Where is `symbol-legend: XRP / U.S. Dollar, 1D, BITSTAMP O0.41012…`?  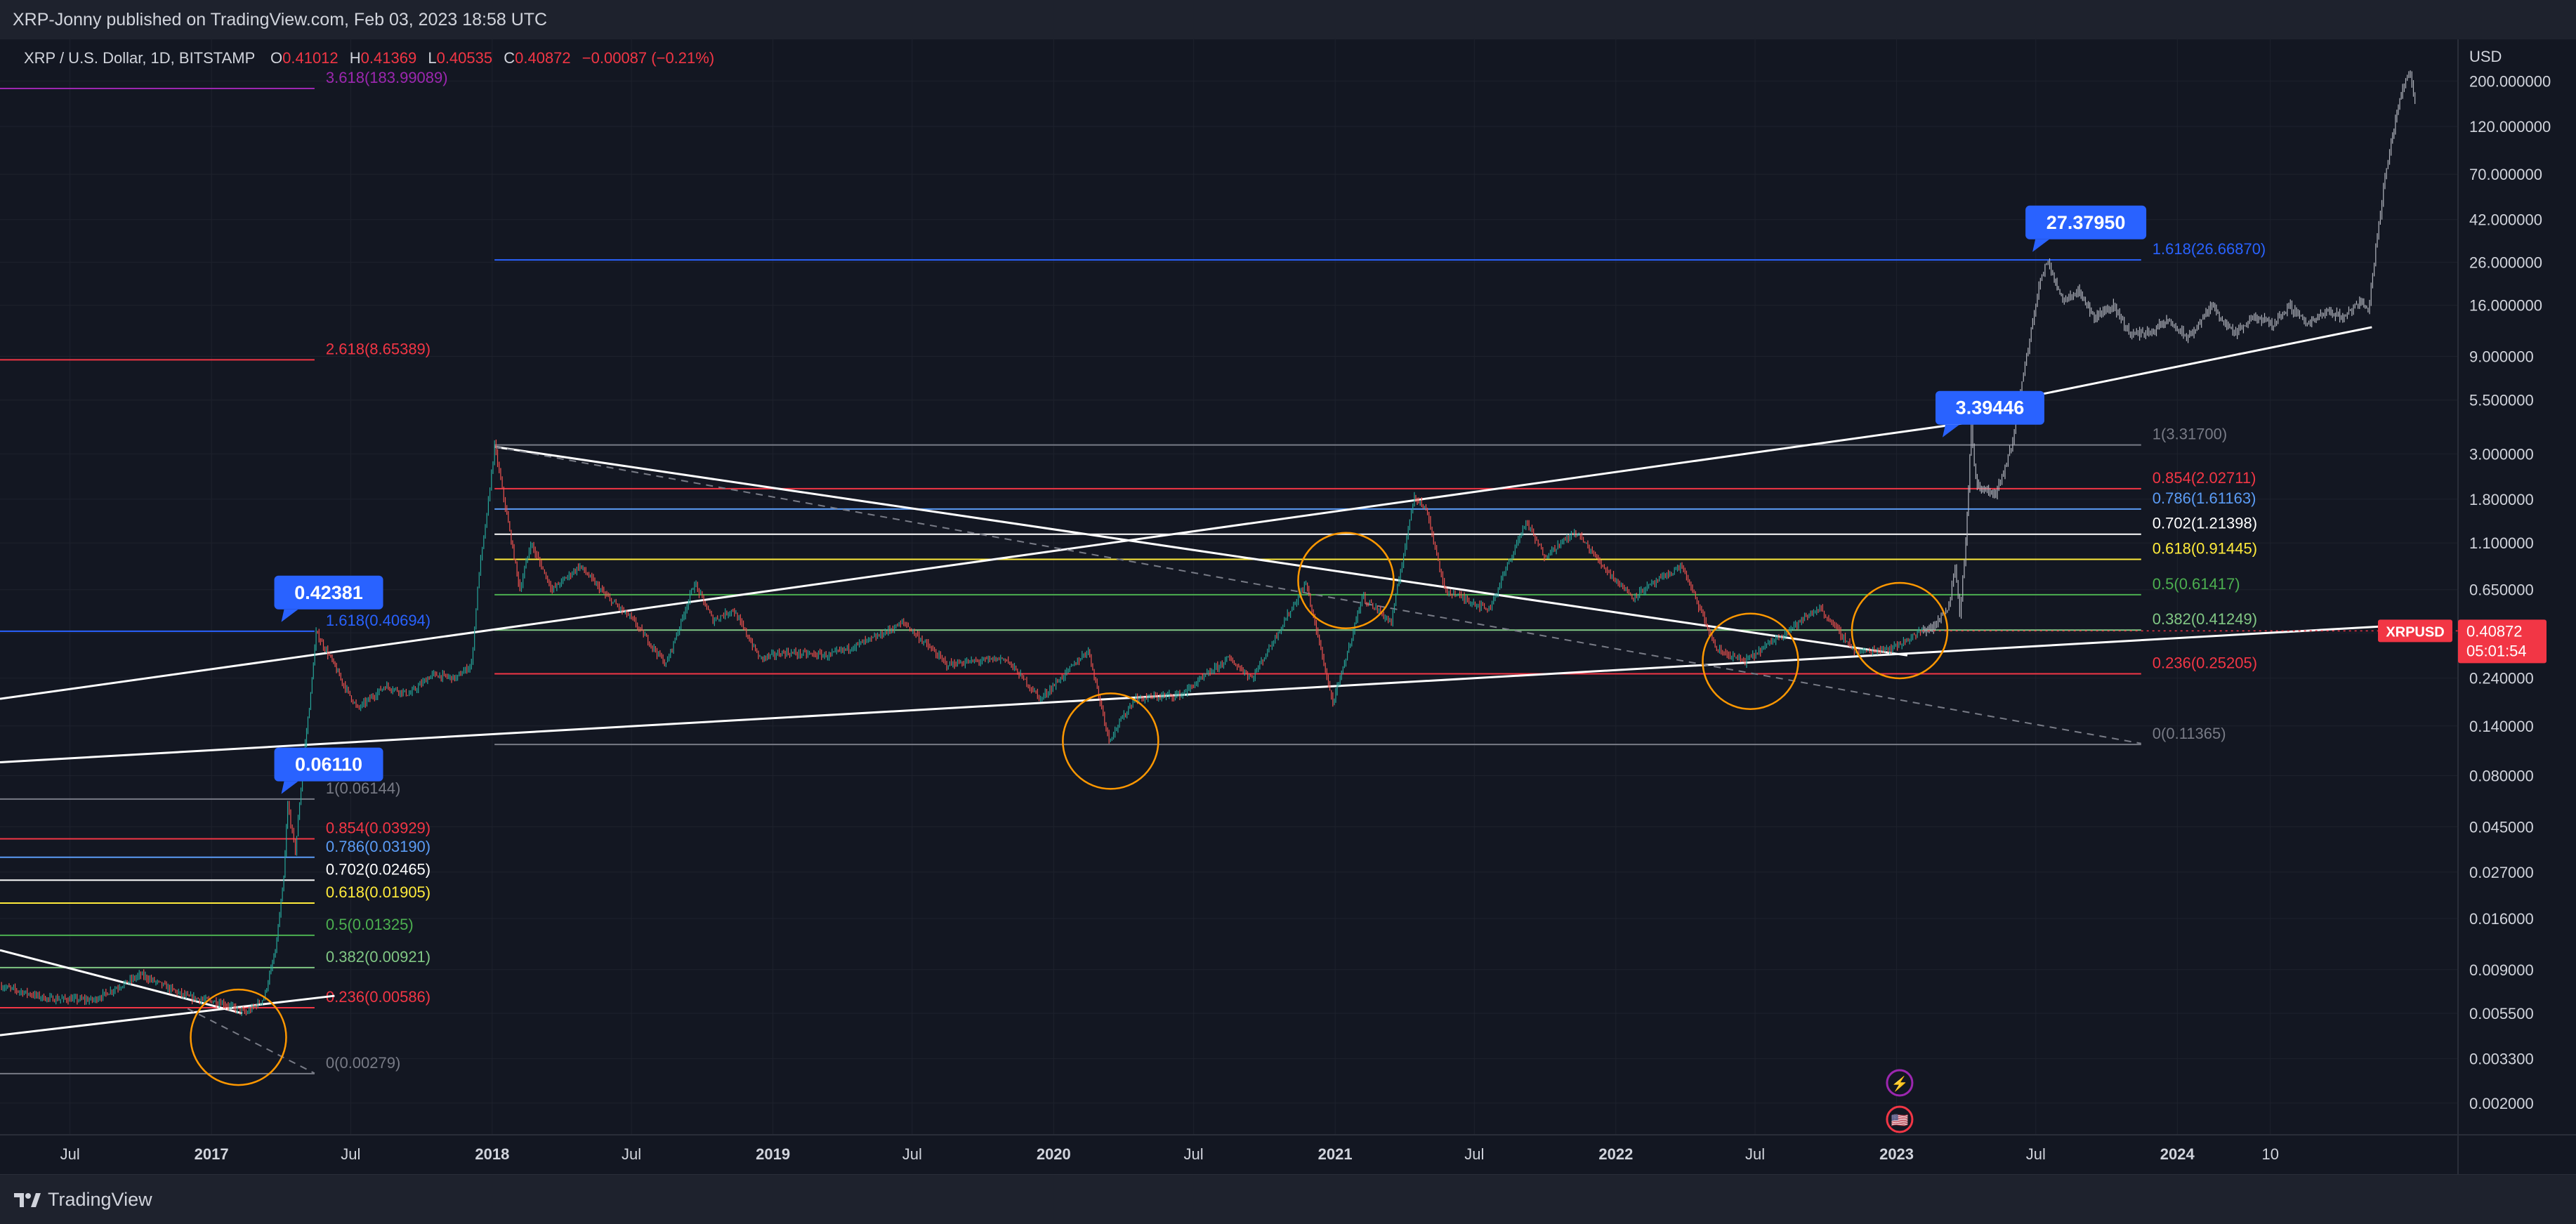 symbol-legend: XRP / U.S. Dollar, 1D, BITSTAMP O0.41012… is located at coordinates (369, 58).